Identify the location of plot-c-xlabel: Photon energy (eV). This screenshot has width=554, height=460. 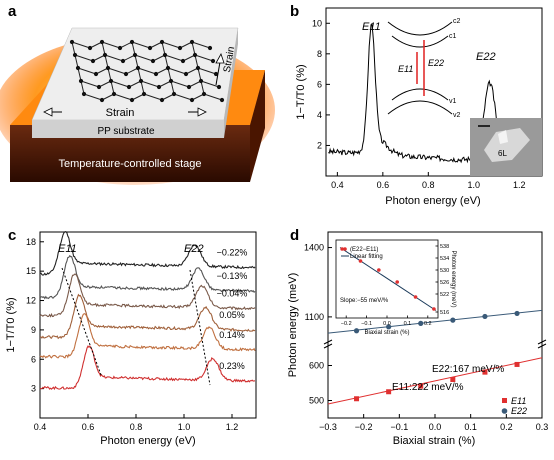
(147, 441).